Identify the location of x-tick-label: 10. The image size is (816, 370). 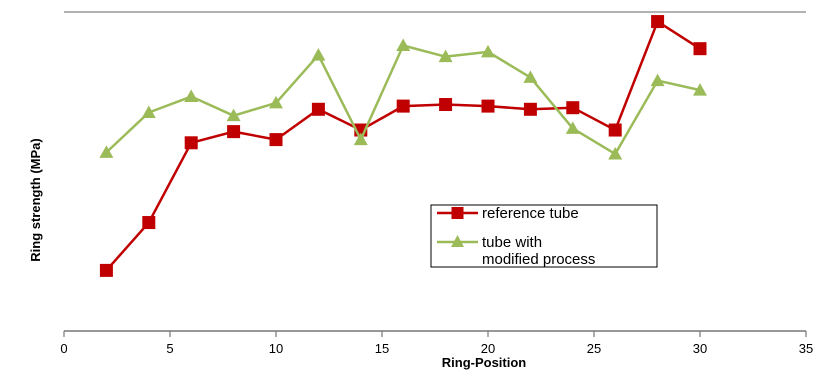
(276, 348).